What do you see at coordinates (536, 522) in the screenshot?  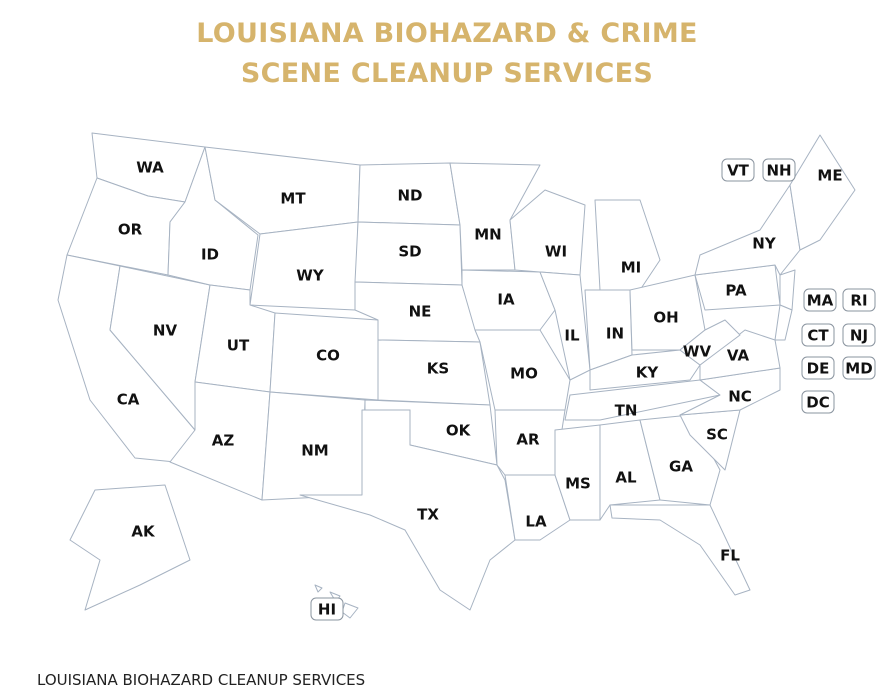 I see `state-label: LA` at bounding box center [536, 522].